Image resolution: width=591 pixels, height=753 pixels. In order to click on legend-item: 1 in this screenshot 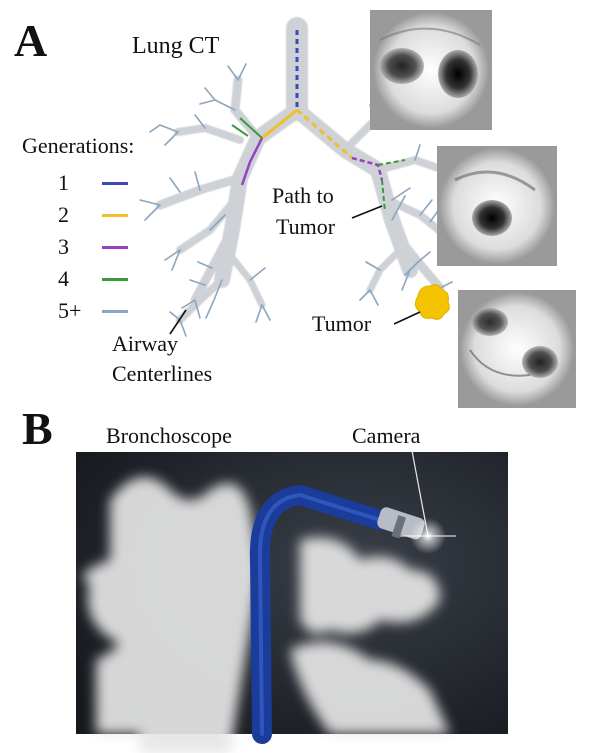, I will do `click(118, 183)`.